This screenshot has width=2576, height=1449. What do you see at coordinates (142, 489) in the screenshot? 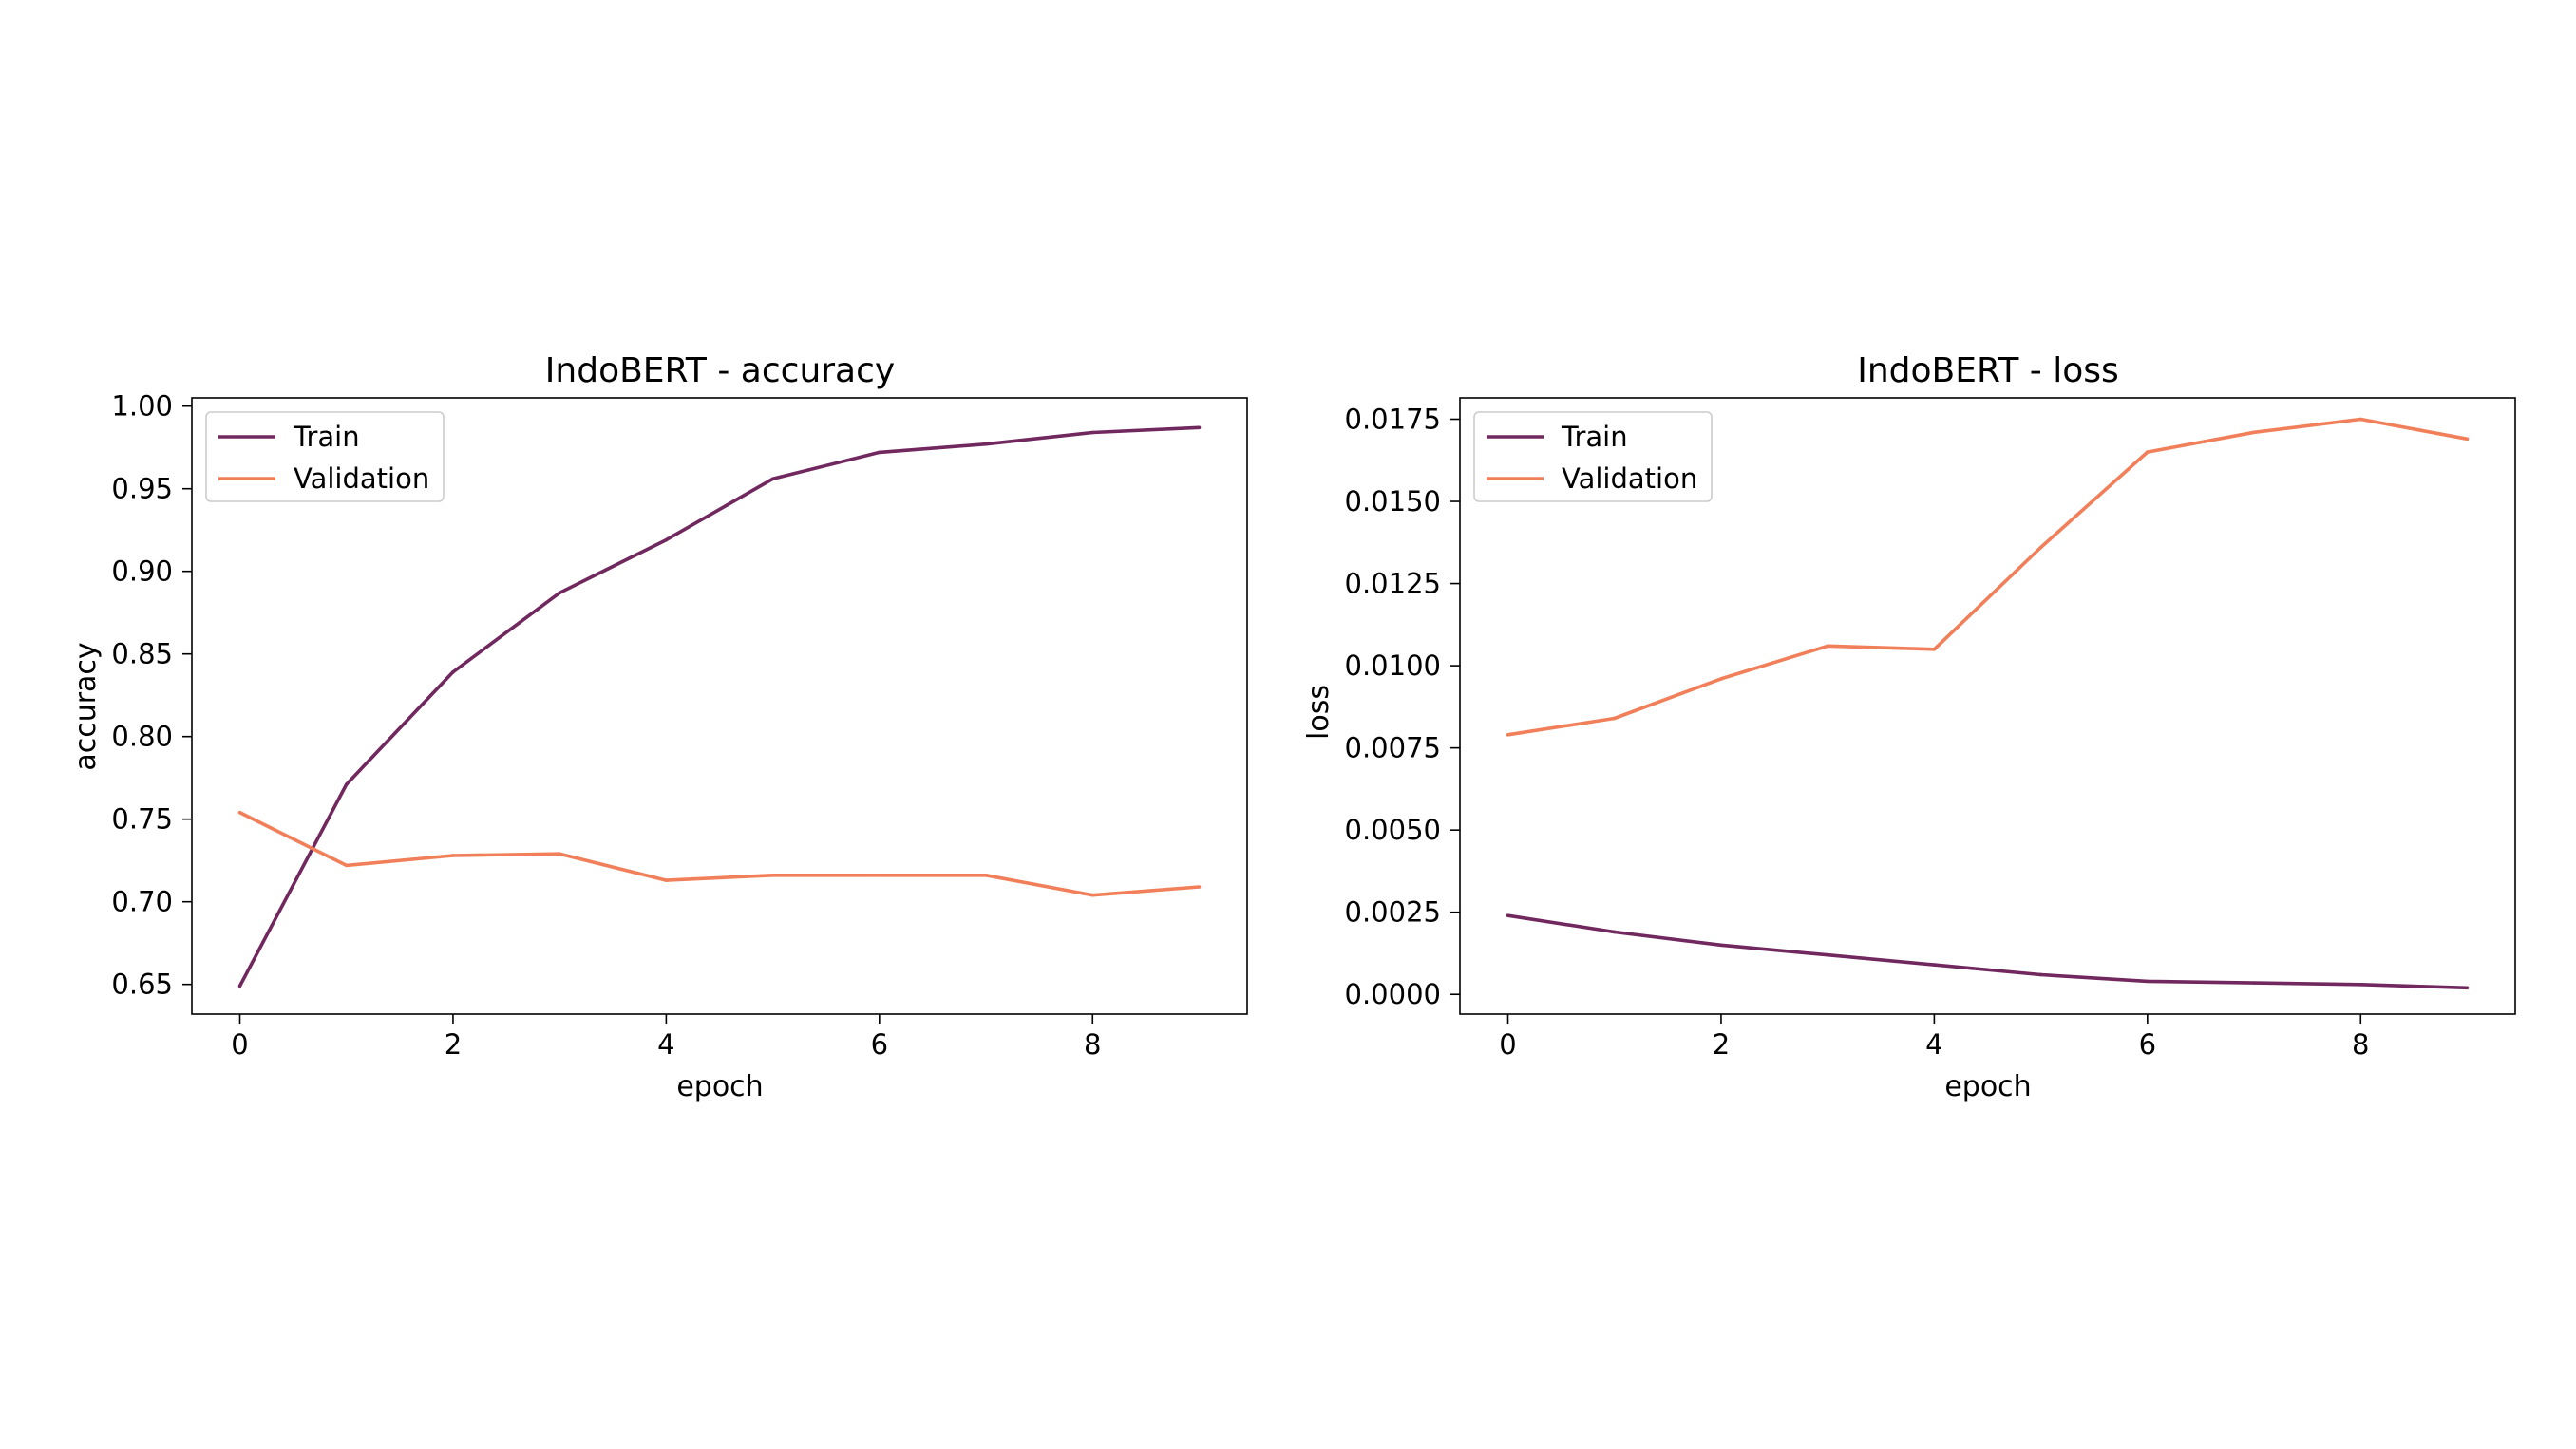
I see `y-tick-label: 0.95` at bounding box center [142, 489].